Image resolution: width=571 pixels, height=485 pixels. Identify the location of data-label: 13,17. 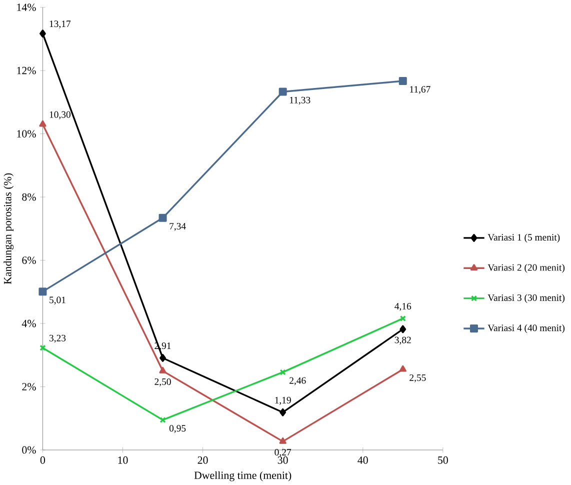
(60, 24).